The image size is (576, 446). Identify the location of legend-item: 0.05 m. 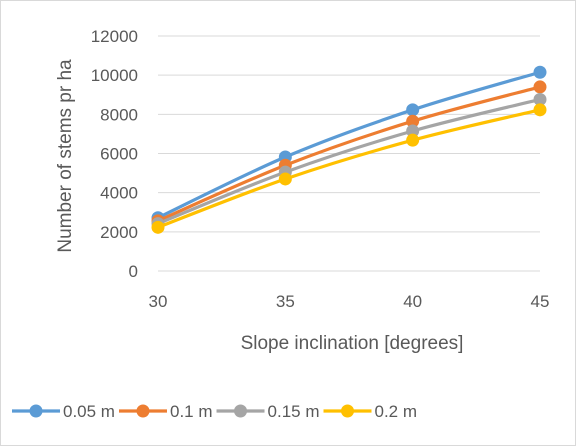
(63, 411).